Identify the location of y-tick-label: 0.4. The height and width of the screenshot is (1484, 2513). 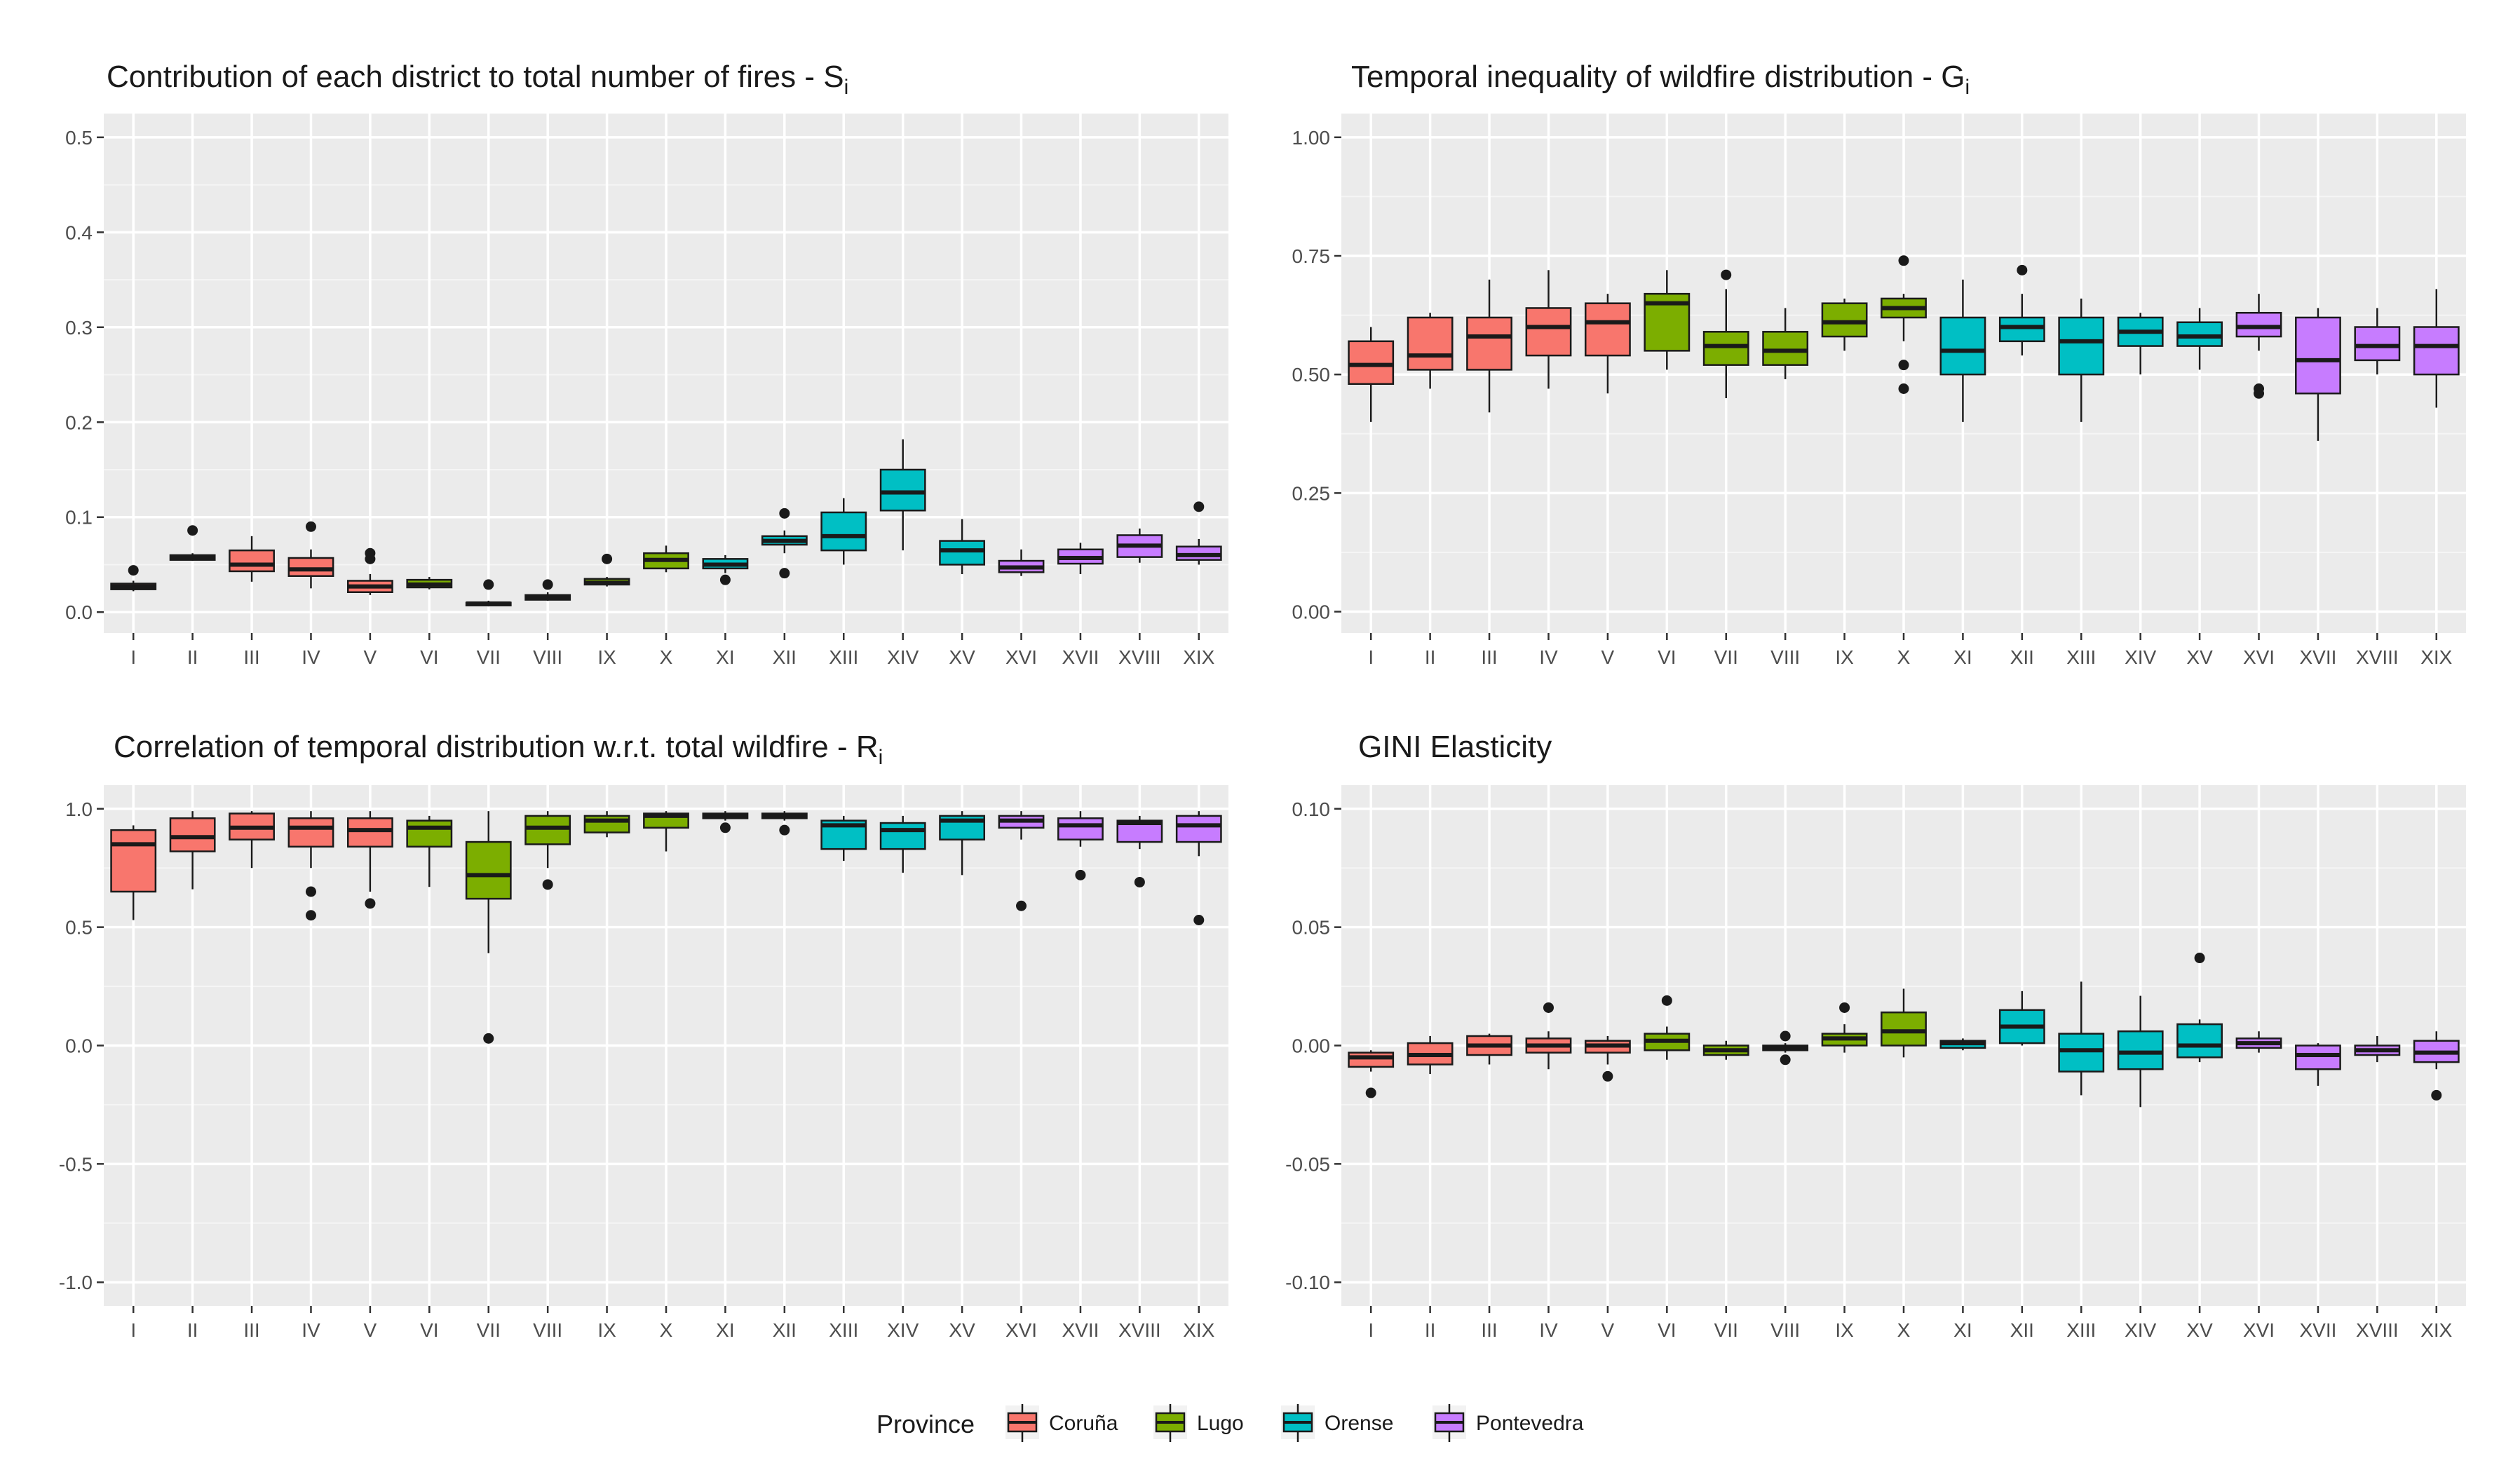
(79, 232).